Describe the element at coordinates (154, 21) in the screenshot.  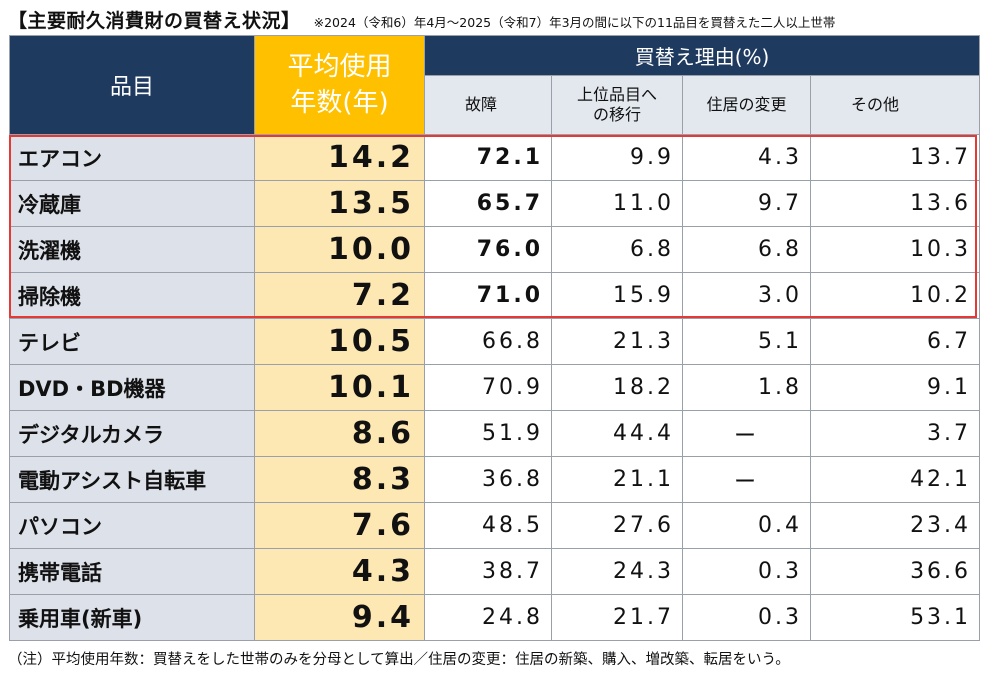
I see `page-title: 【主要耐久消費財の買替え状況】` at that location.